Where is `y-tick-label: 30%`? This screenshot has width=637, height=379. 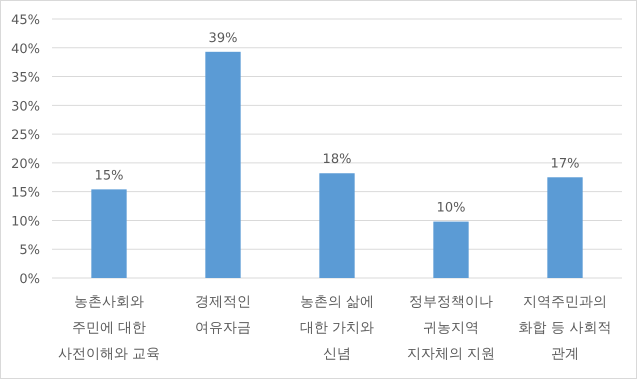
y-tick-label: 30% is located at coordinates (25, 106).